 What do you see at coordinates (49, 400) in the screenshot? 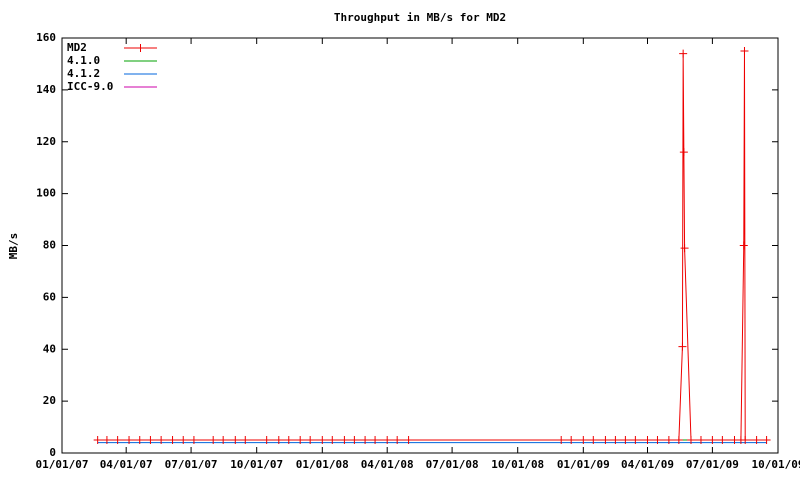
I see `y-tick-label: 20` at bounding box center [49, 400].